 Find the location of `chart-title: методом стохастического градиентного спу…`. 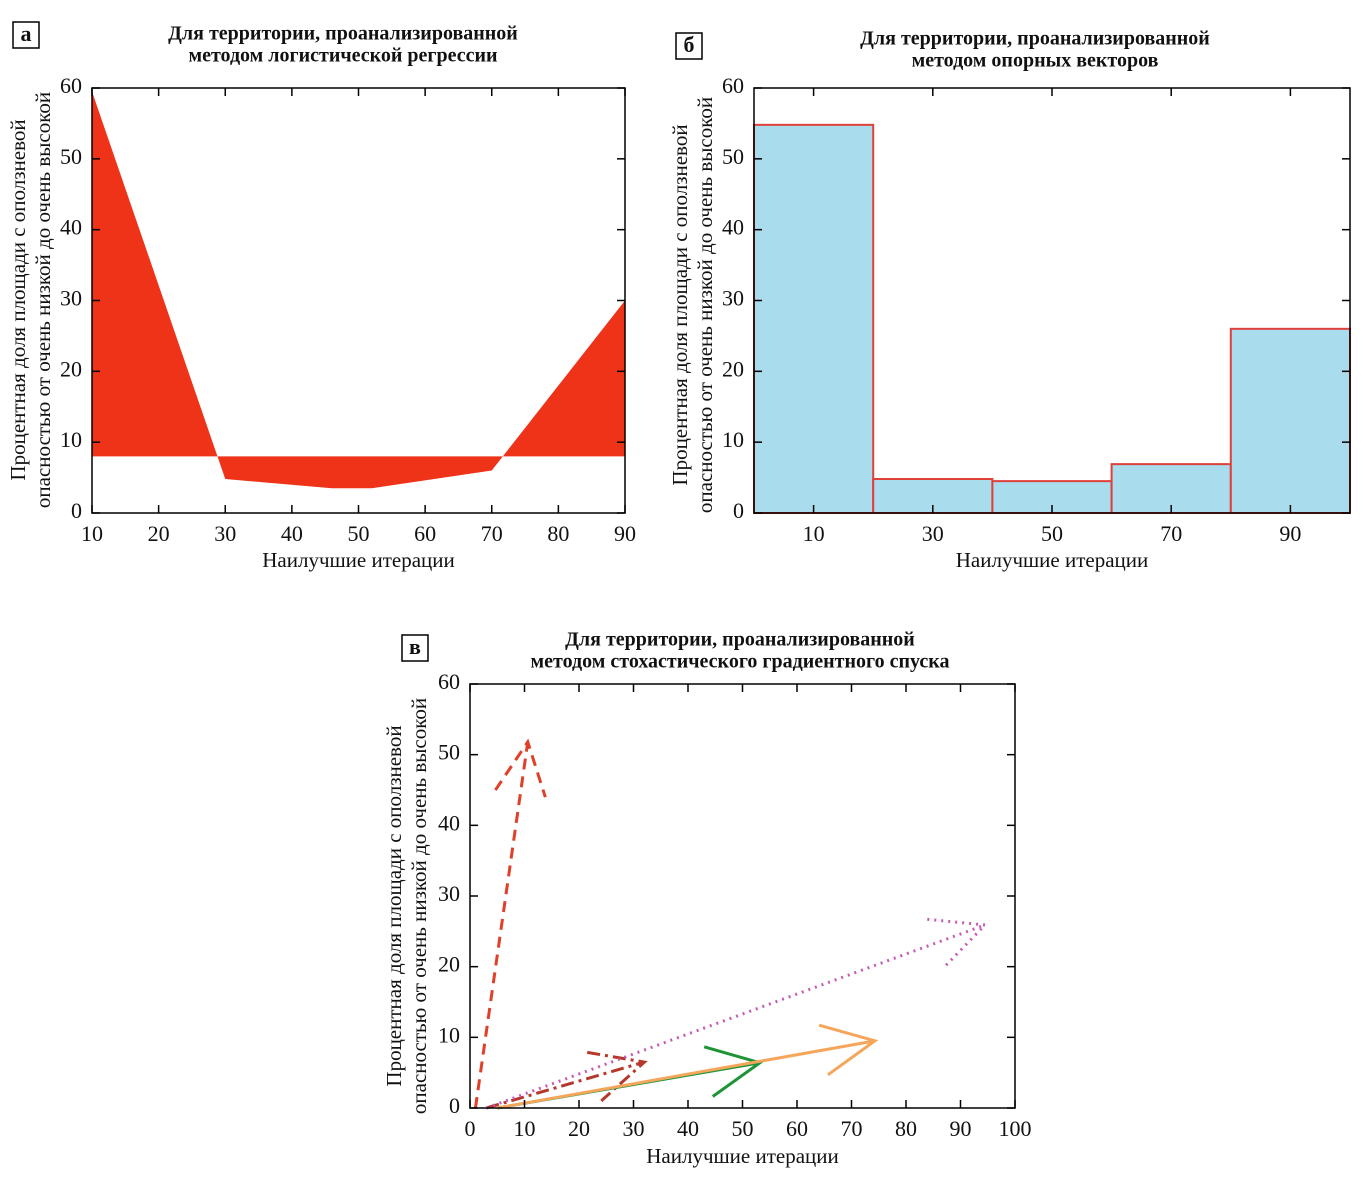

chart-title: методом стохастического градиентного спу… is located at coordinates (740, 662).